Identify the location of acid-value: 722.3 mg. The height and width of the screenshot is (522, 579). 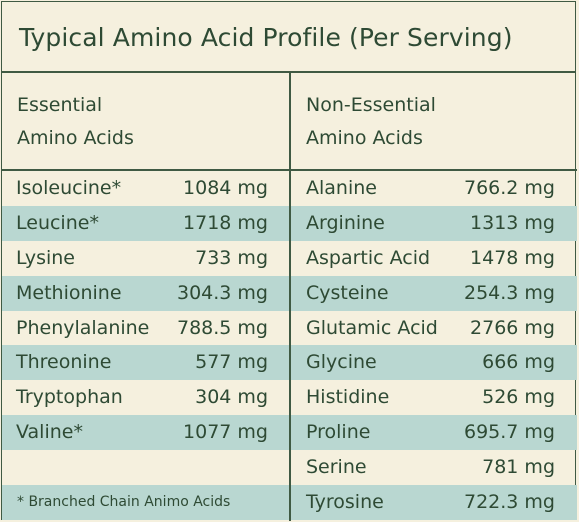
(509, 501).